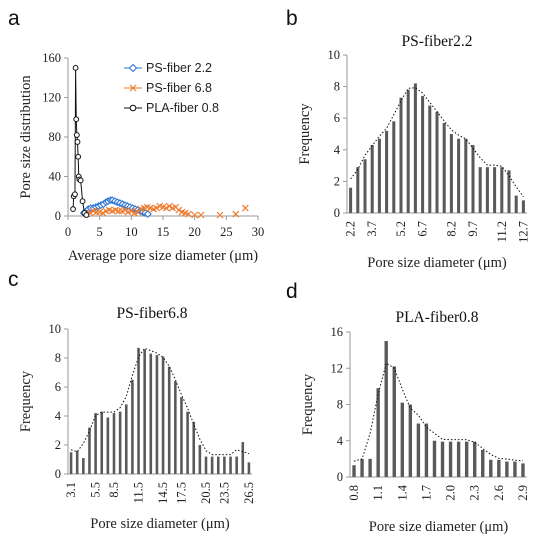 Image resolution: width=550 pixels, height=544 pixels. What do you see at coordinates (436, 404) in the screenshot?
I see `panel-d` at bounding box center [436, 404].